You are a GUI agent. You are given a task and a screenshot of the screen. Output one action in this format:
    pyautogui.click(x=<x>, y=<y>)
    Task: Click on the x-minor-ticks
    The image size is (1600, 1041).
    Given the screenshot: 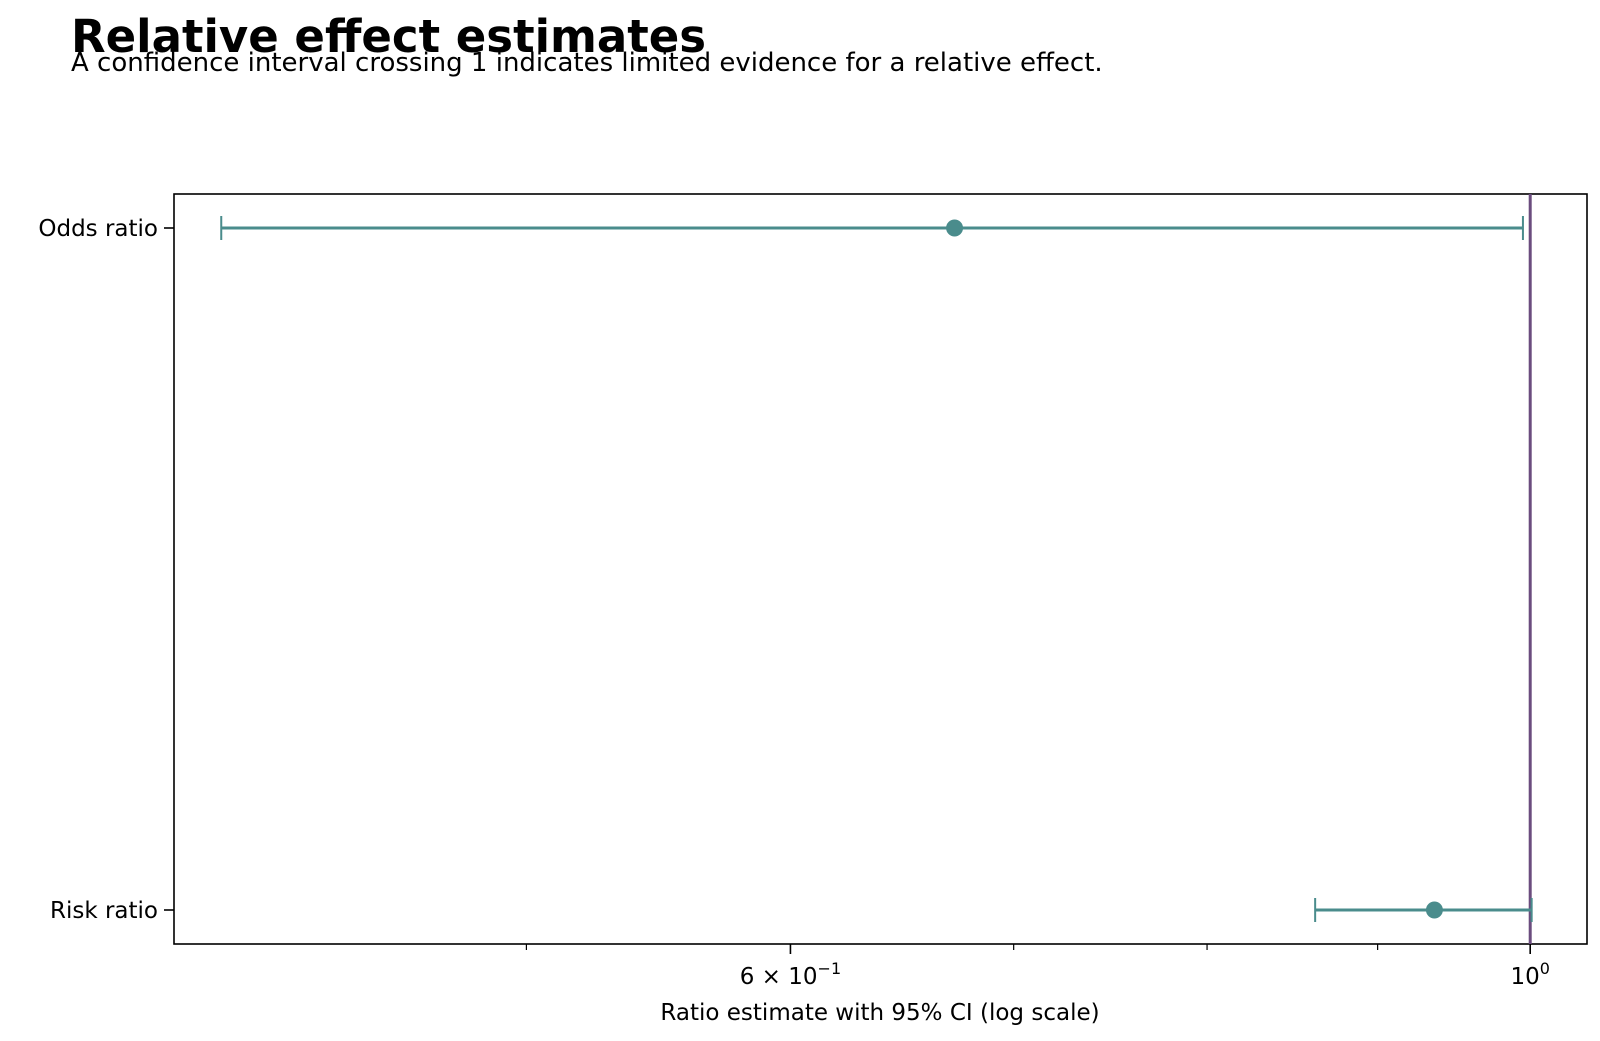 What is the action you would take?
    pyautogui.click(x=952, y=947)
    